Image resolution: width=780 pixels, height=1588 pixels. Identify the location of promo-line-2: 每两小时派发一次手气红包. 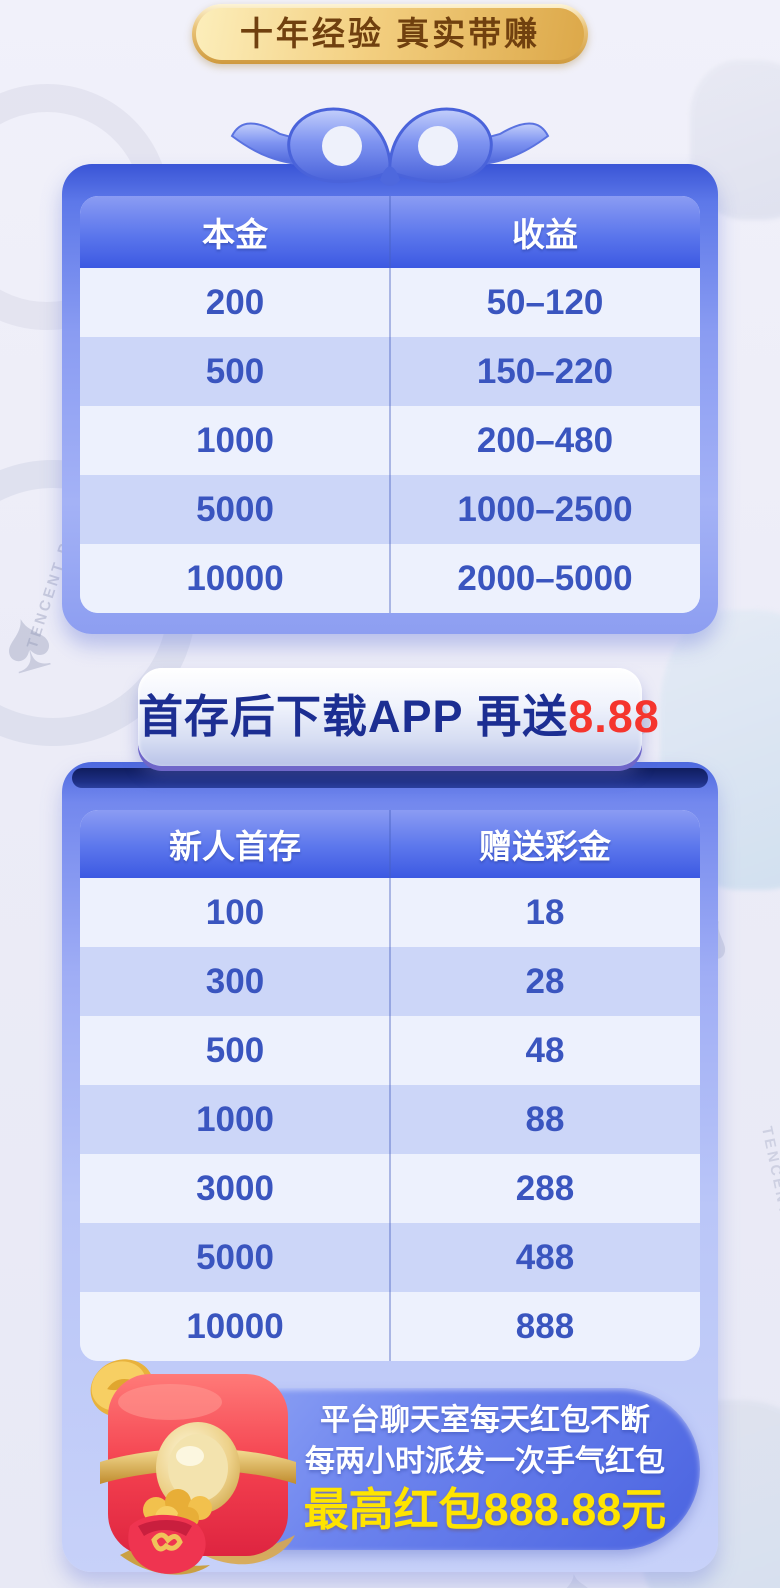
(485, 1461).